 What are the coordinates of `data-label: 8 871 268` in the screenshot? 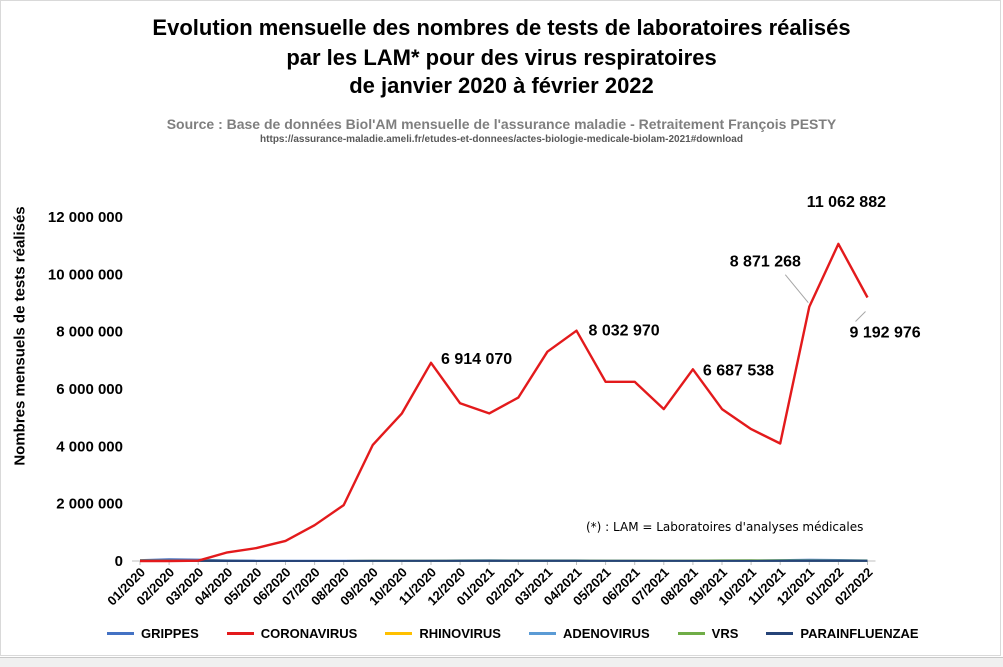 It's located at (765, 262).